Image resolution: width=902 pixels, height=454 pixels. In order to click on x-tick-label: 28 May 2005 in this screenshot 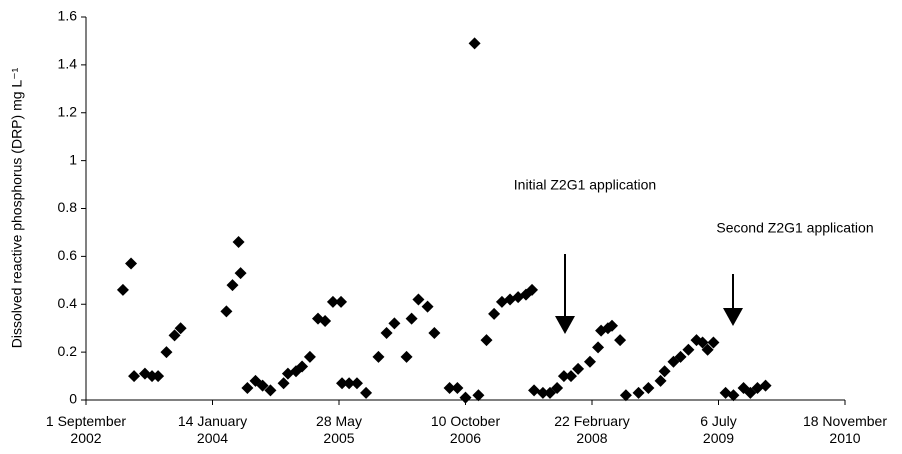, I will do `click(339, 429)`.